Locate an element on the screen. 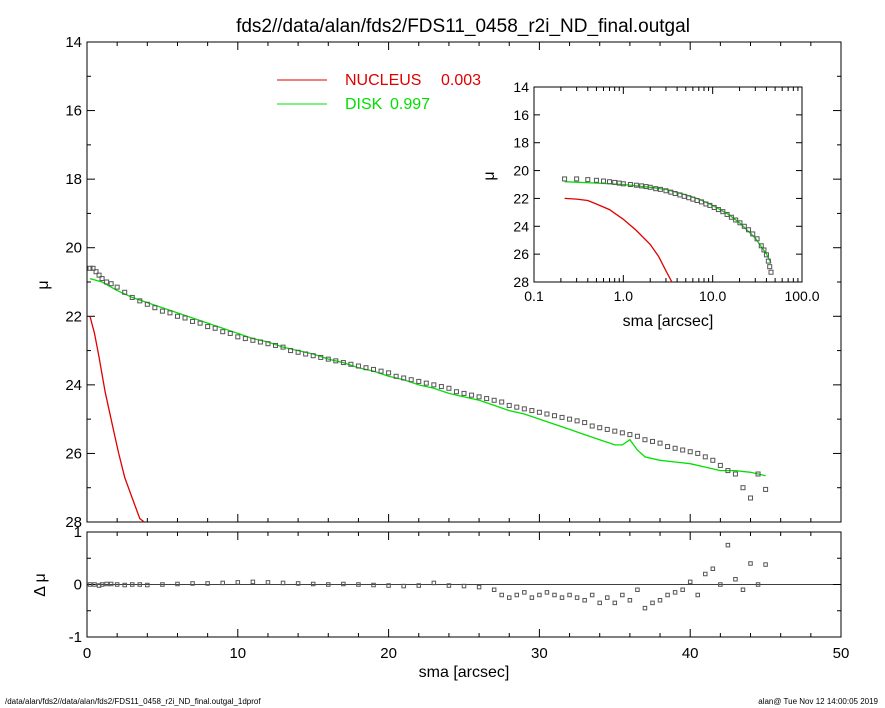  residual-x-axis-label: sma [arcsec] is located at coordinates (464, 672).